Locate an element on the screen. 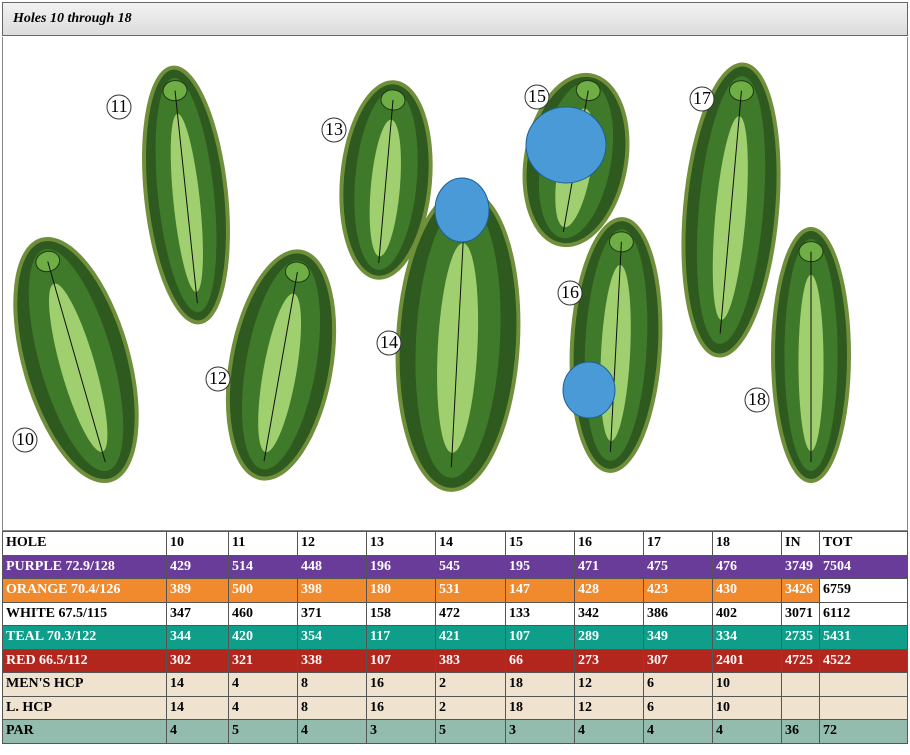  hole-number: 10 is located at coordinates (25, 439).